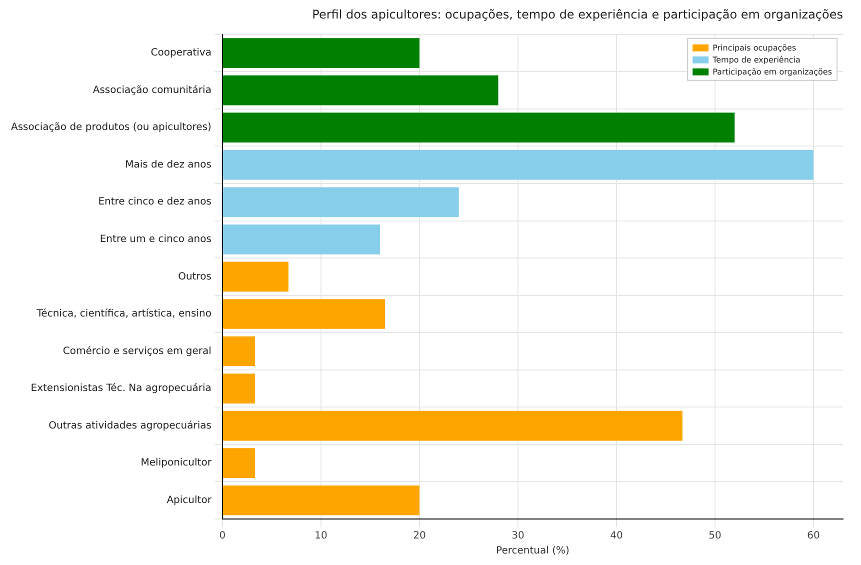 The image size is (861, 565). Describe the element at coordinates (121, 388) in the screenshot. I see `y-tick-label: Extensionistas Téc. Na agropecuária` at that location.